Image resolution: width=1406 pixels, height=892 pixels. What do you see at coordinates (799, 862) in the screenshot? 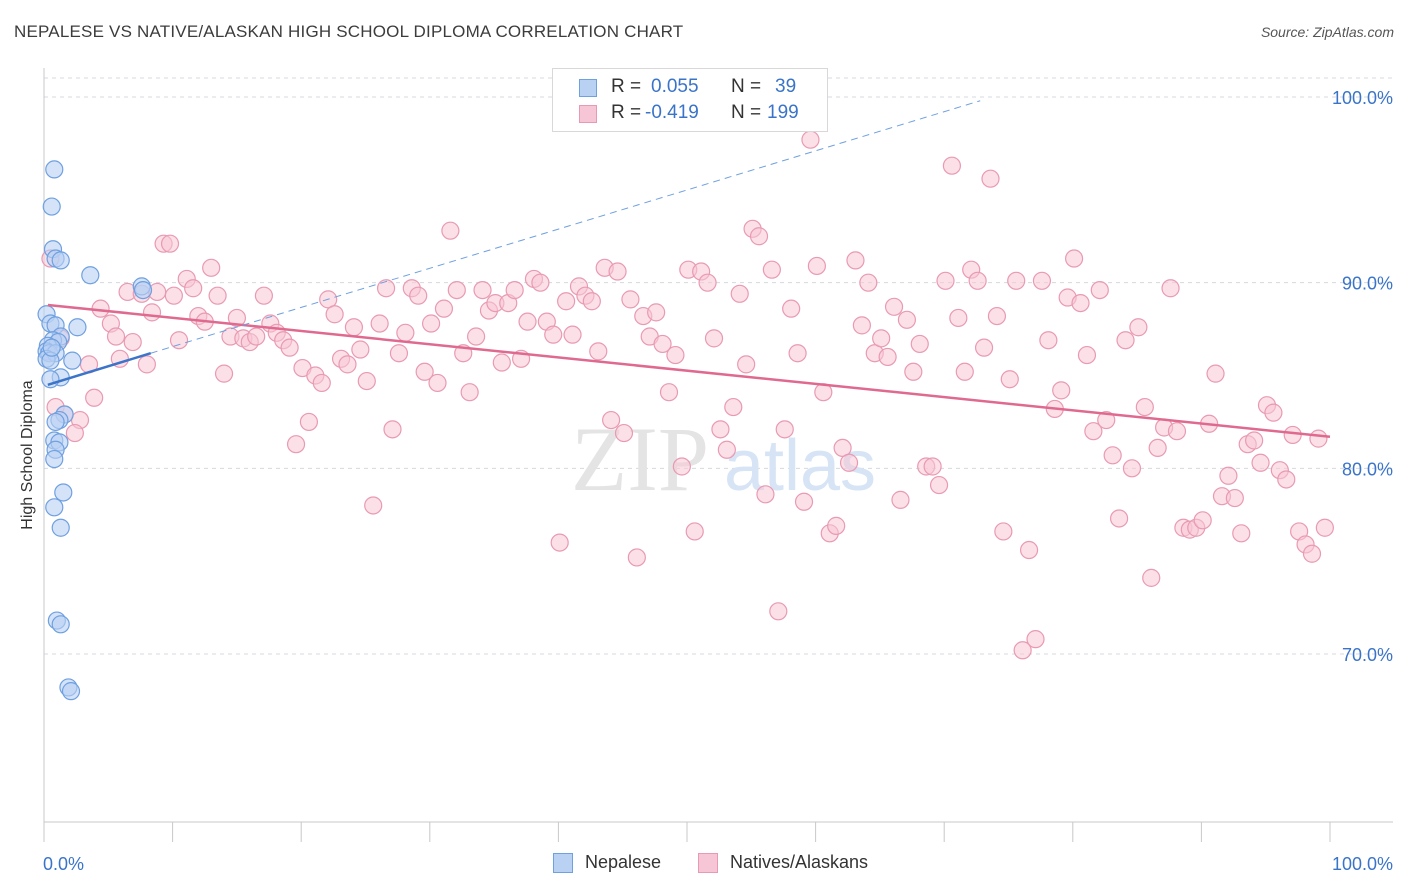
I see `bottom-legend-label-natives: Natives/Alaskans` at bounding box center [799, 862].